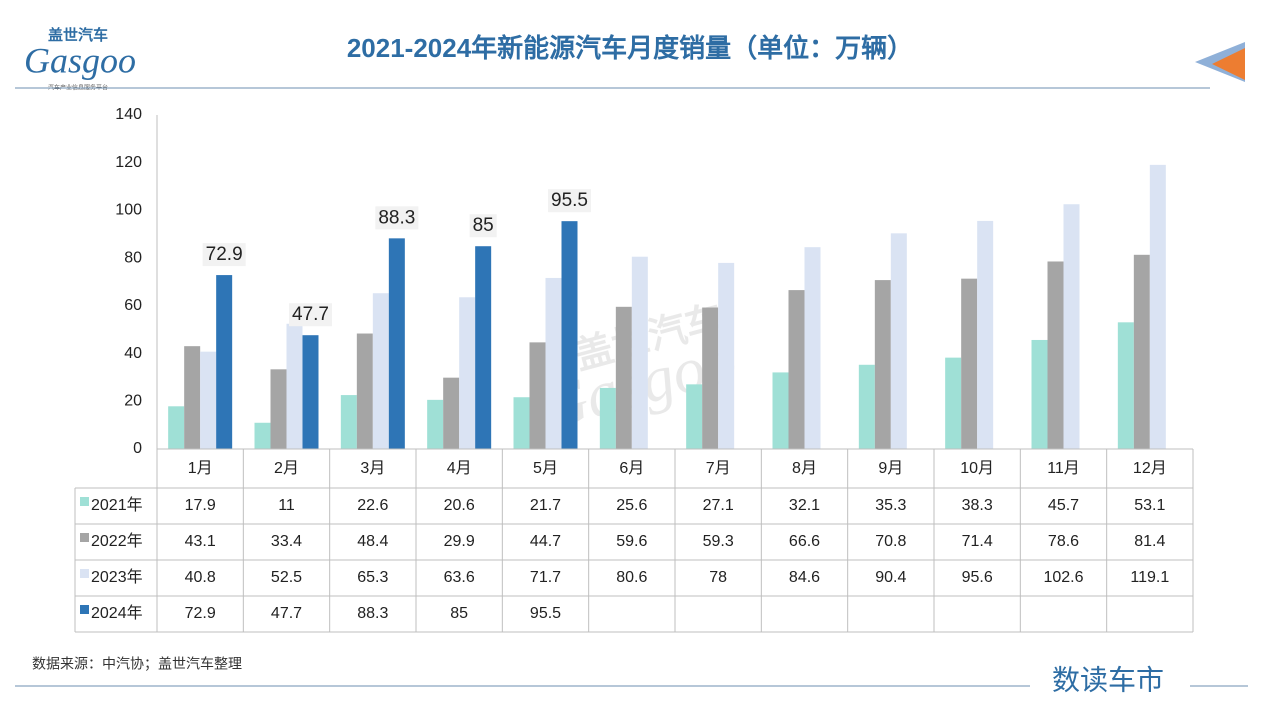  I want to click on brand: 数读车市, so click(1108, 679).